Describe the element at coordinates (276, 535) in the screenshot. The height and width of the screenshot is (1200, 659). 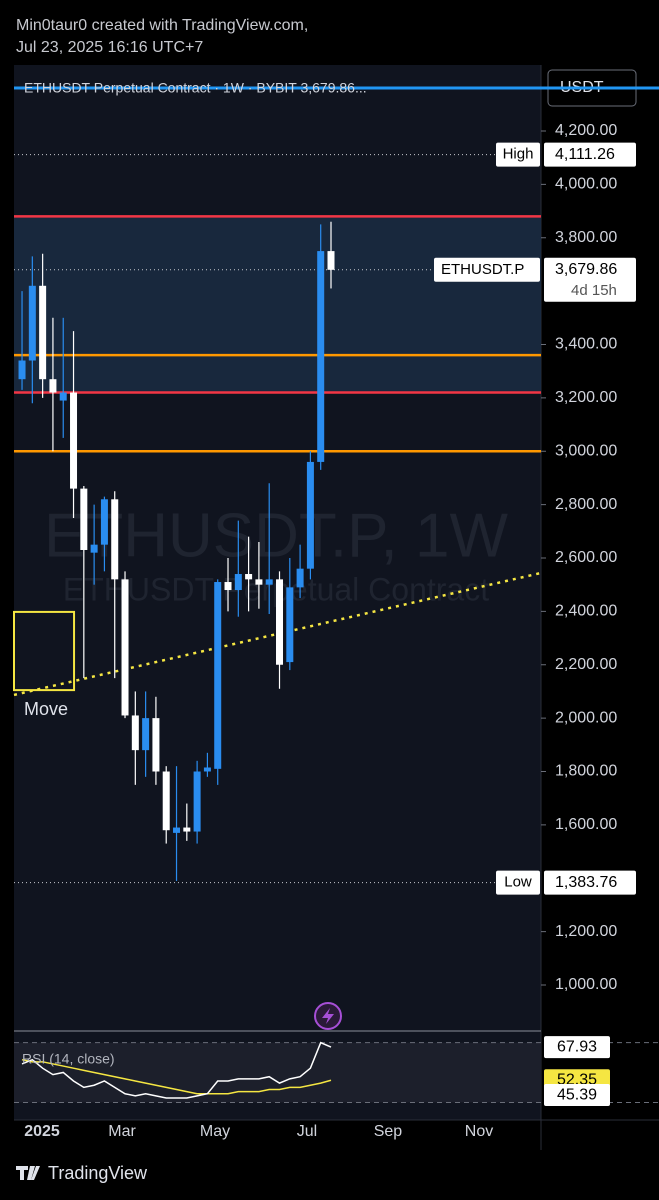
I see `watermark: ETHUSDT.P, 1W` at that location.